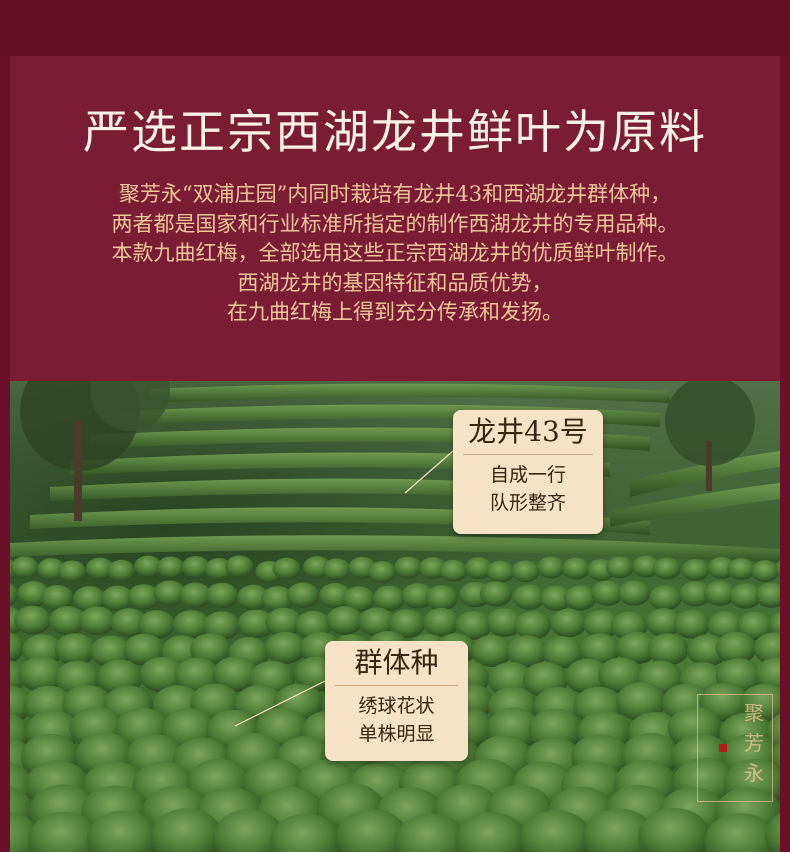 The image size is (790, 852). What do you see at coordinates (395, 282) in the screenshot?
I see `intro-line: 西湖龙井的基因特征和品质优势，` at bounding box center [395, 282].